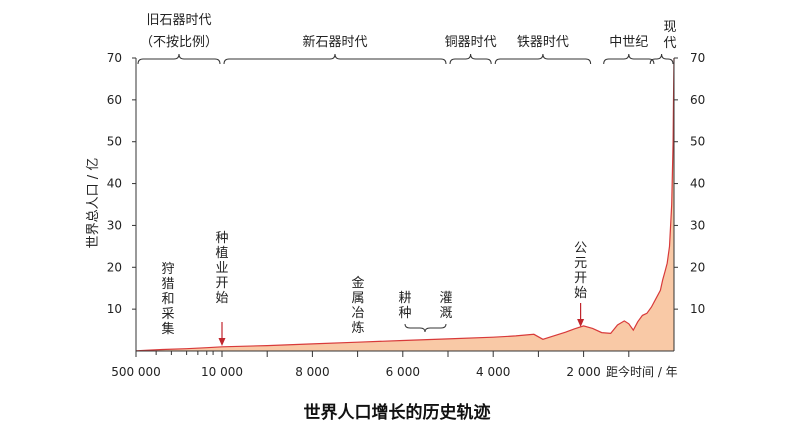  What do you see at coordinates (221, 253) in the screenshot?
I see `annotation-agriculture: 植` at bounding box center [221, 253].